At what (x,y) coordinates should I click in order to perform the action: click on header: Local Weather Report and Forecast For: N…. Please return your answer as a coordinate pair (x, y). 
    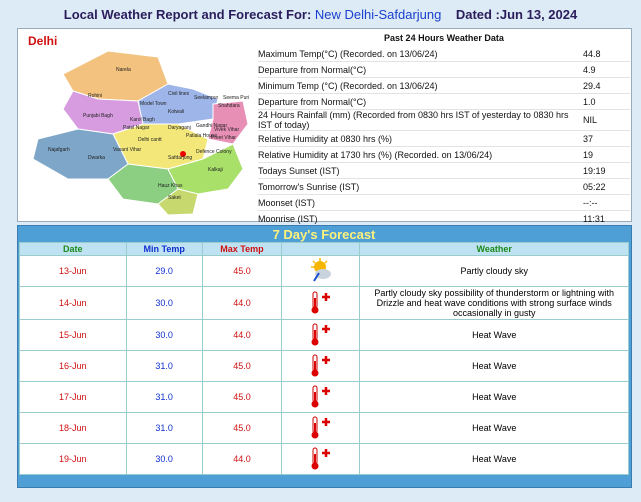
    Looking at the image, I should click on (320, 14).